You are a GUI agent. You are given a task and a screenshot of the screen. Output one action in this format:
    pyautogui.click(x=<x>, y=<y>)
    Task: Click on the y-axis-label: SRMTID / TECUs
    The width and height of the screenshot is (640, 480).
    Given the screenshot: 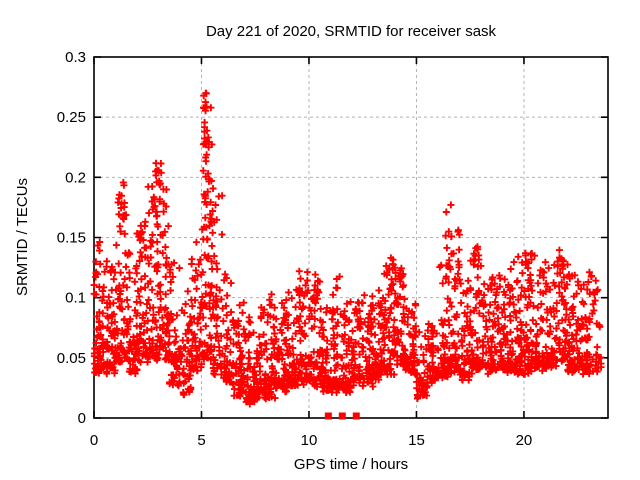 What is the action you would take?
    pyautogui.click(x=22, y=237)
    